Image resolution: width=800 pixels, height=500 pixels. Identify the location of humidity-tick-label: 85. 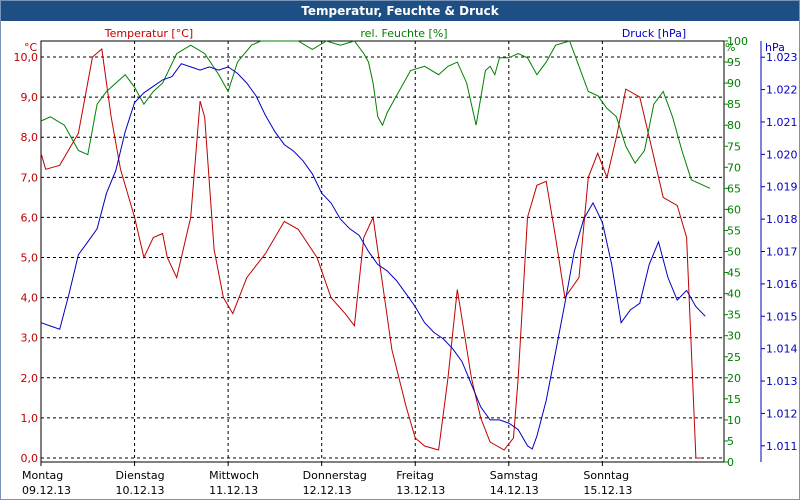
(734, 104).